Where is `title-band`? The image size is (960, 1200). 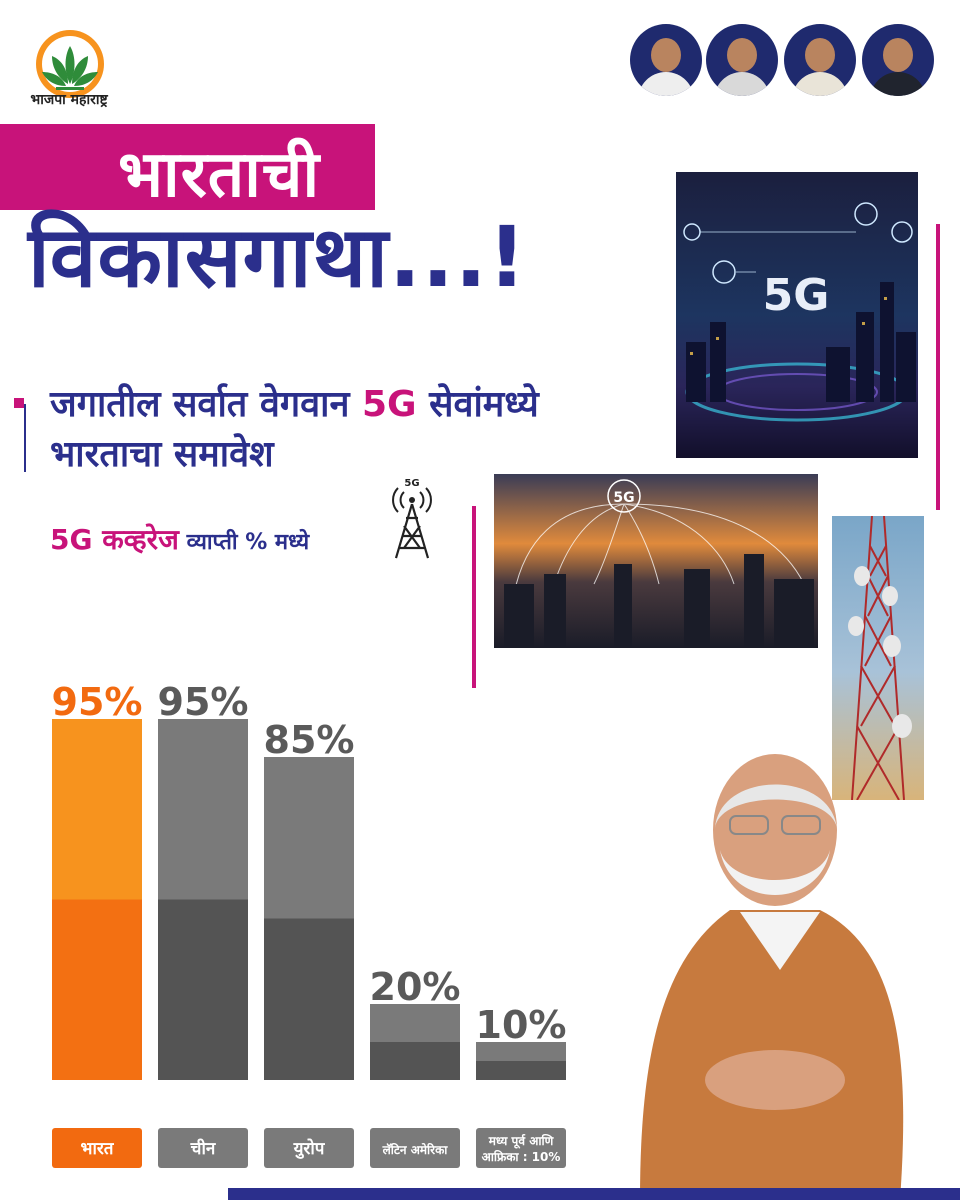
title-band is located at coordinates (187, 167).